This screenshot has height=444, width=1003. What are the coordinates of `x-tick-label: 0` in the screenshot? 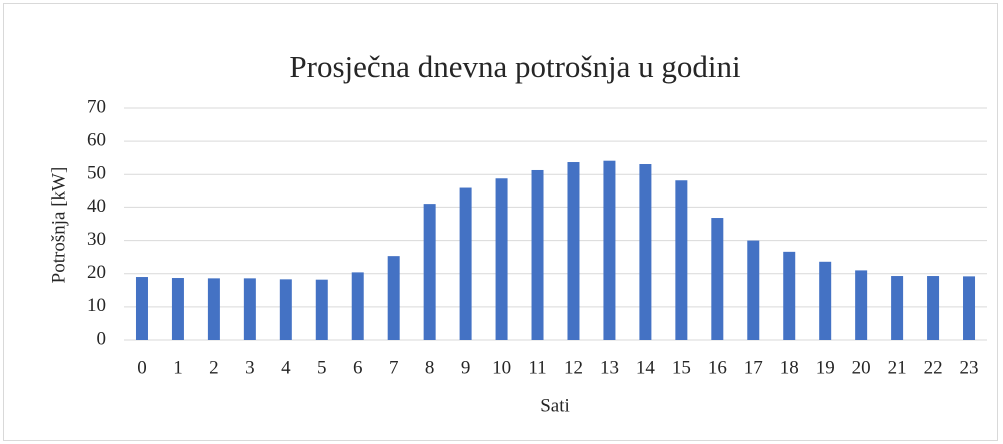 It's located at (142, 367).